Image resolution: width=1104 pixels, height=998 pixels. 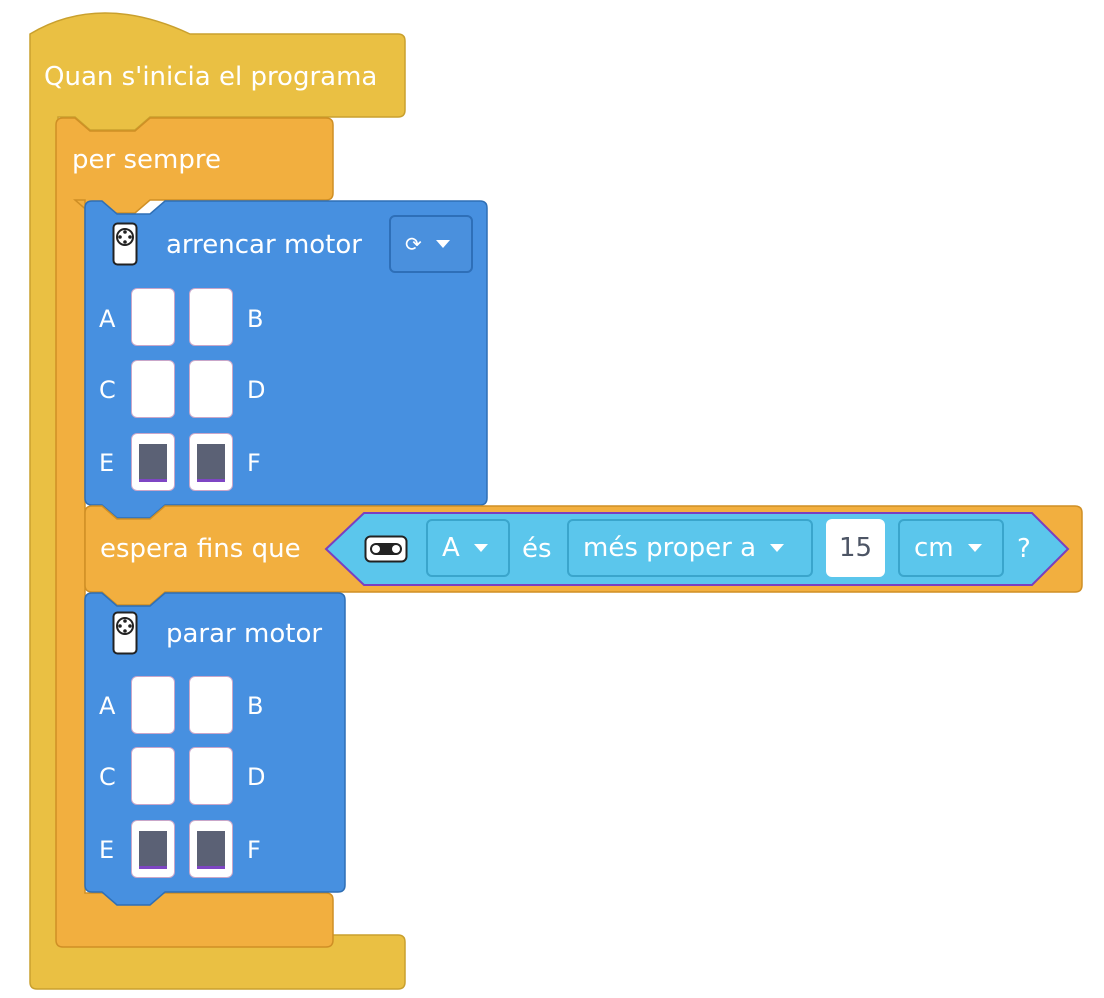 I want to click on question-mark-label: ?, so click(x=1024, y=549).